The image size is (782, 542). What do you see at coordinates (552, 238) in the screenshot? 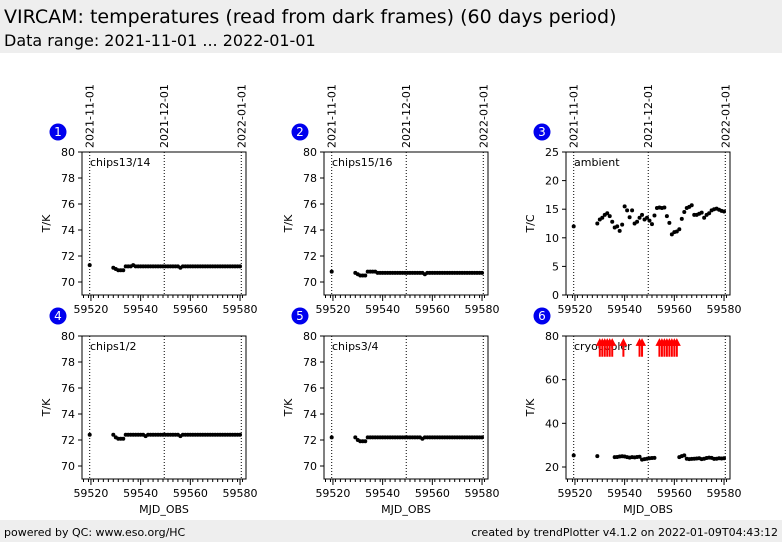
I see `y-tick-label: 10` at bounding box center [552, 238].